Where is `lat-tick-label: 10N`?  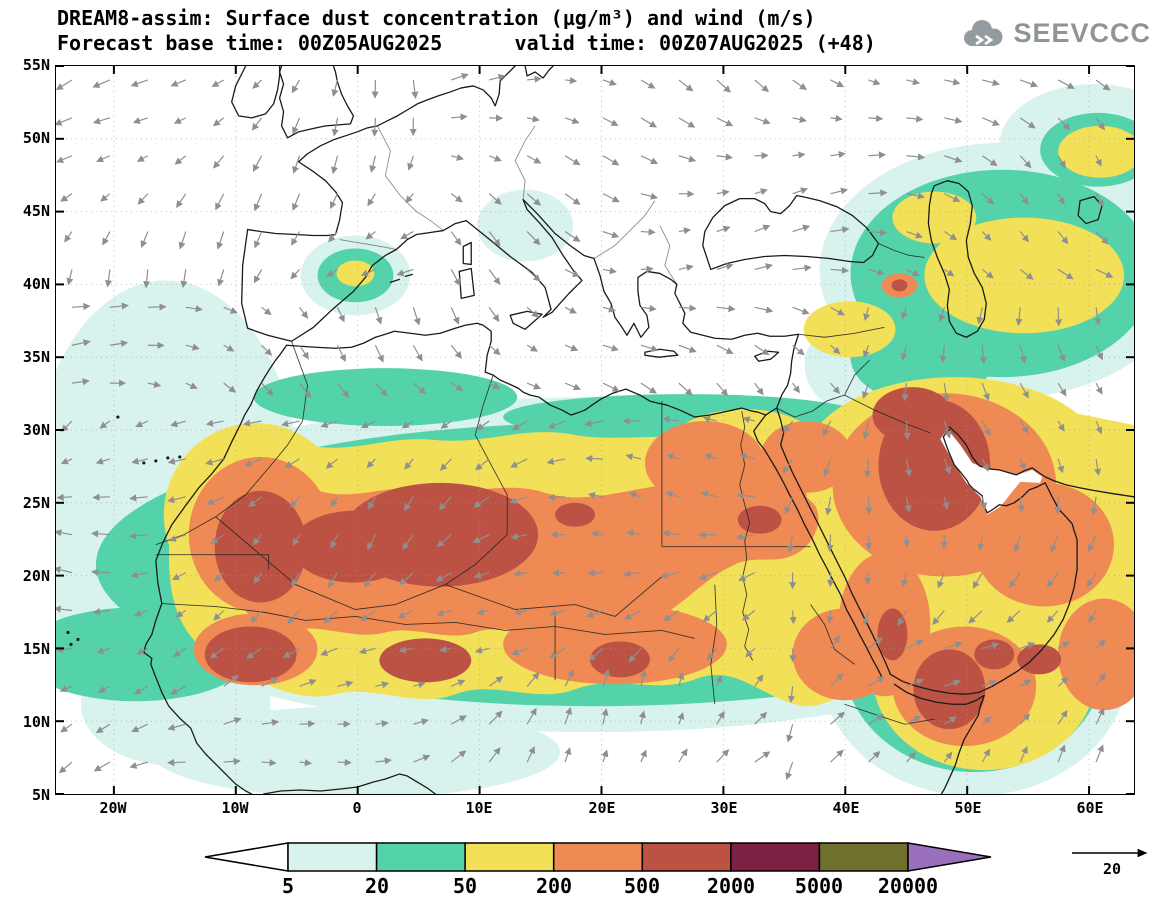
lat-tick-label: 10N is located at coordinates (36, 722).